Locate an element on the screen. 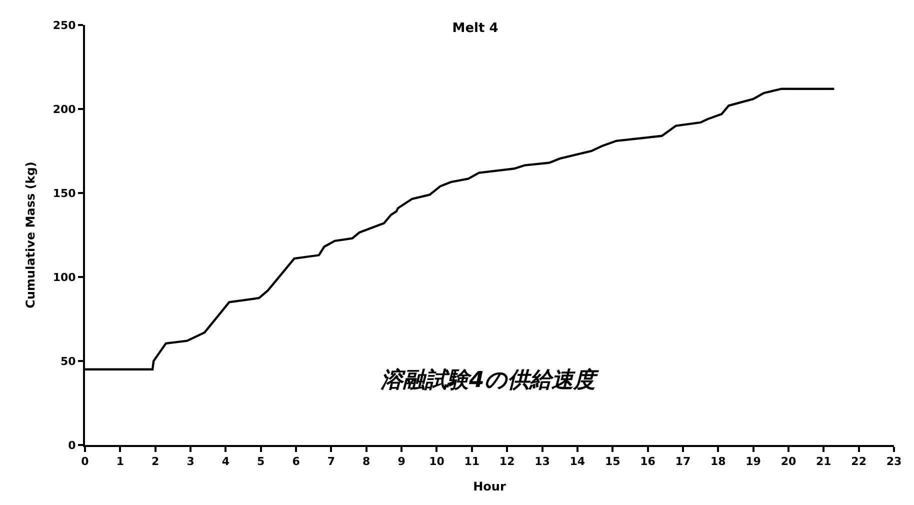 The width and height of the screenshot is (914, 505). y-tick-label: 150 is located at coordinates (64, 193).